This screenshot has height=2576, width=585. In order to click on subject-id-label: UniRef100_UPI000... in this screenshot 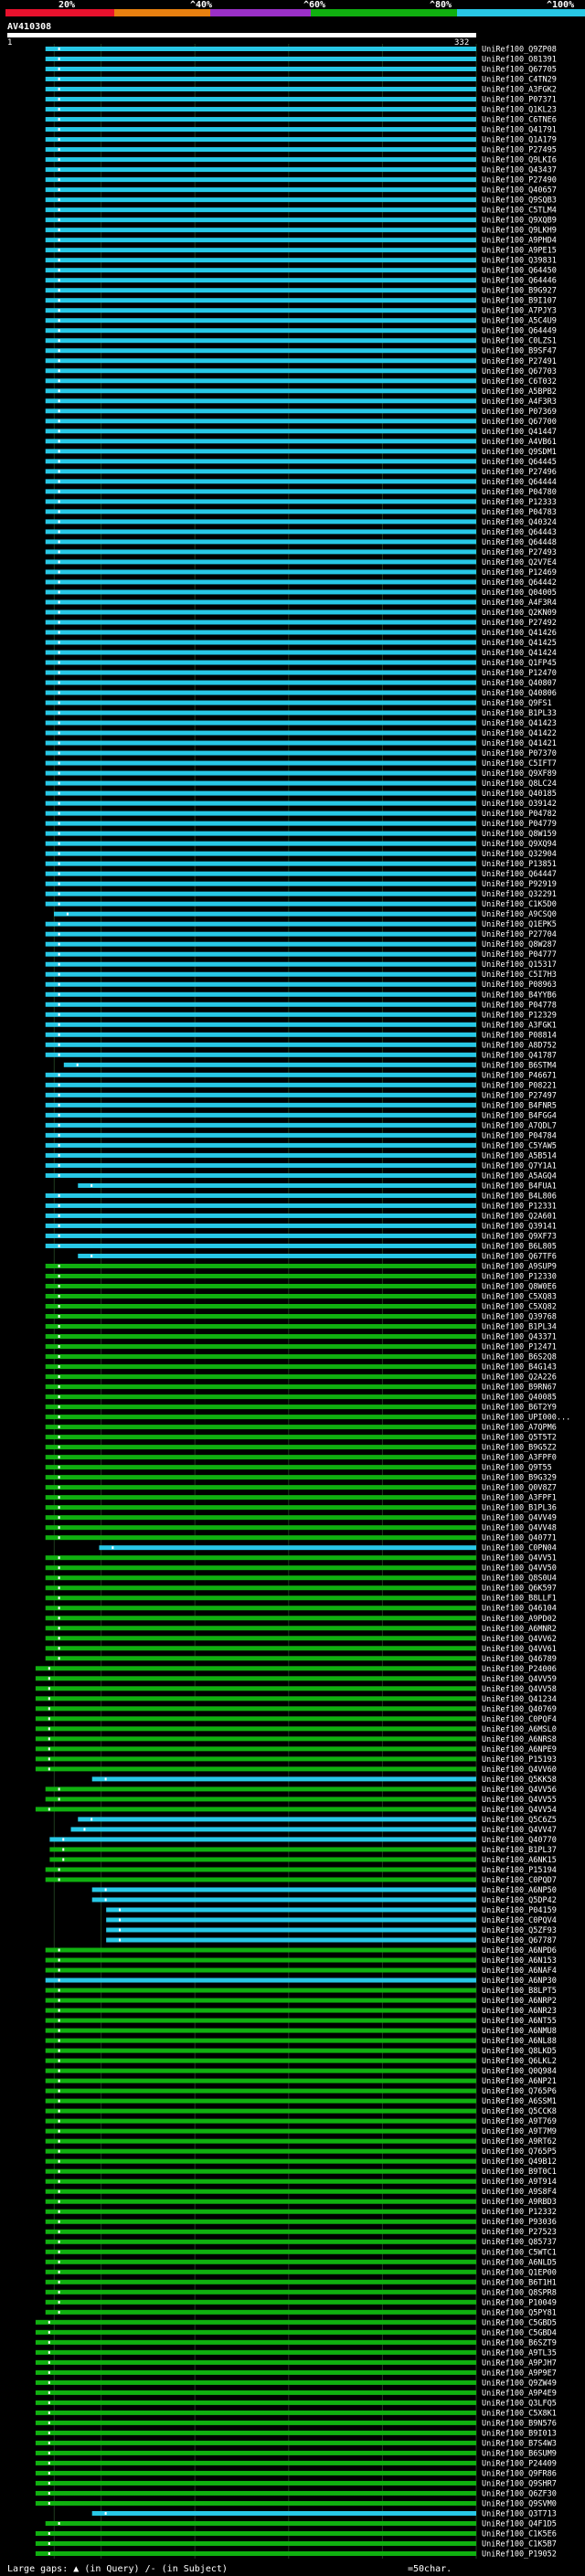, I will do `click(526, 1418)`.